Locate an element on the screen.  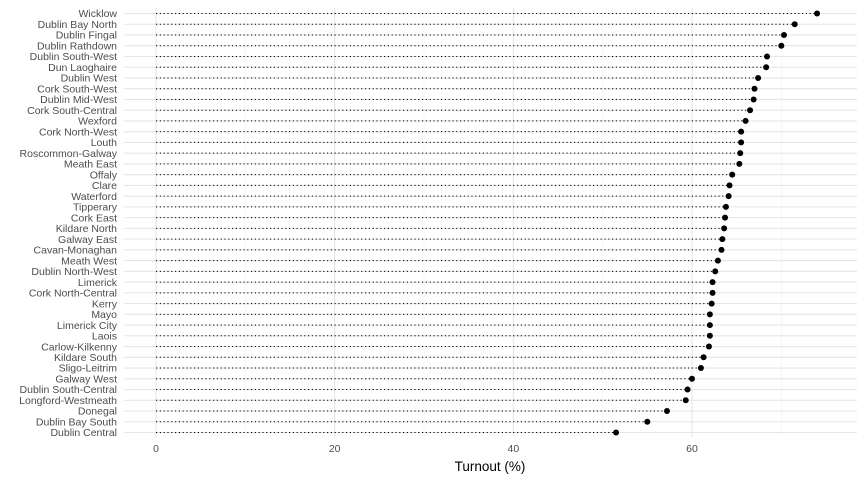
category-label: Offaly is located at coordinates (104, 175).